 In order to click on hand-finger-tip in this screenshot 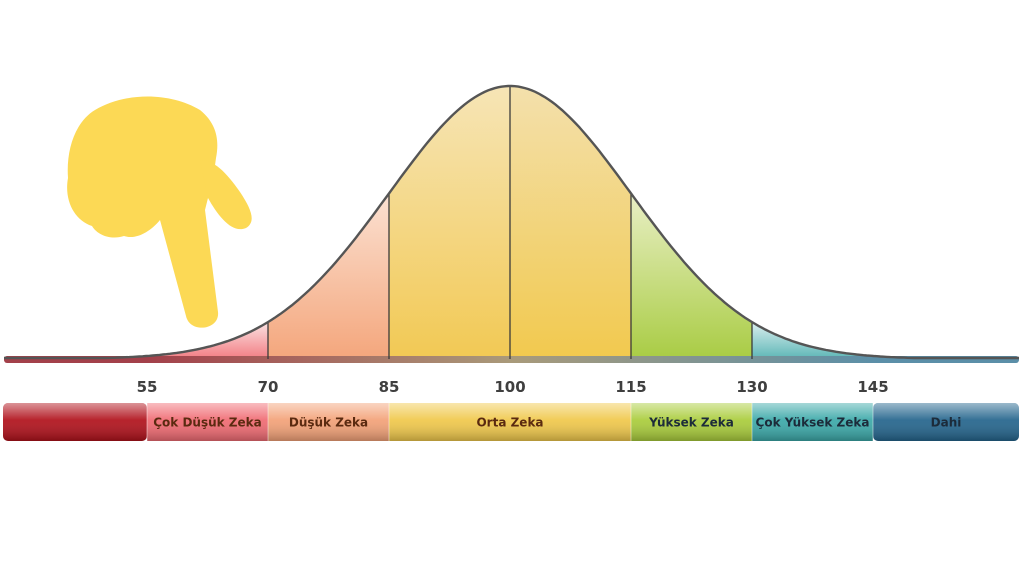, I will do `click(226, 195)`.